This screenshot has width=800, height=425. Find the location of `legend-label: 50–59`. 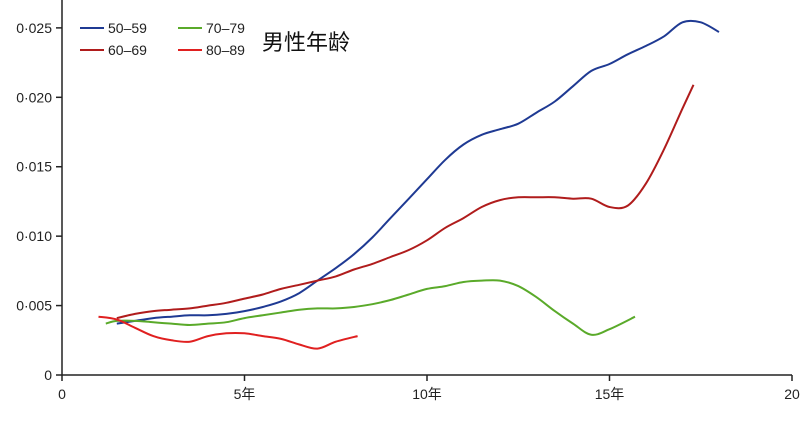

legend-label: 50–59 is located at coordinates (127, 28).